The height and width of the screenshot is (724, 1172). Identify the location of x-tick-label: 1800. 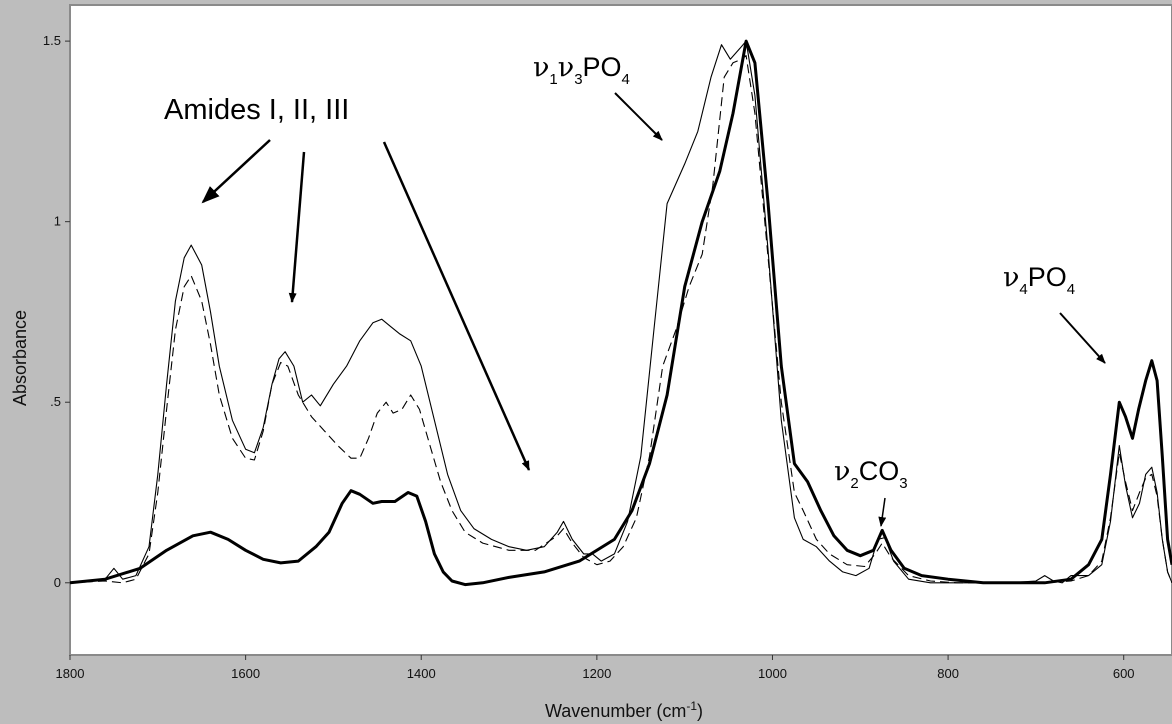
(70, 673).